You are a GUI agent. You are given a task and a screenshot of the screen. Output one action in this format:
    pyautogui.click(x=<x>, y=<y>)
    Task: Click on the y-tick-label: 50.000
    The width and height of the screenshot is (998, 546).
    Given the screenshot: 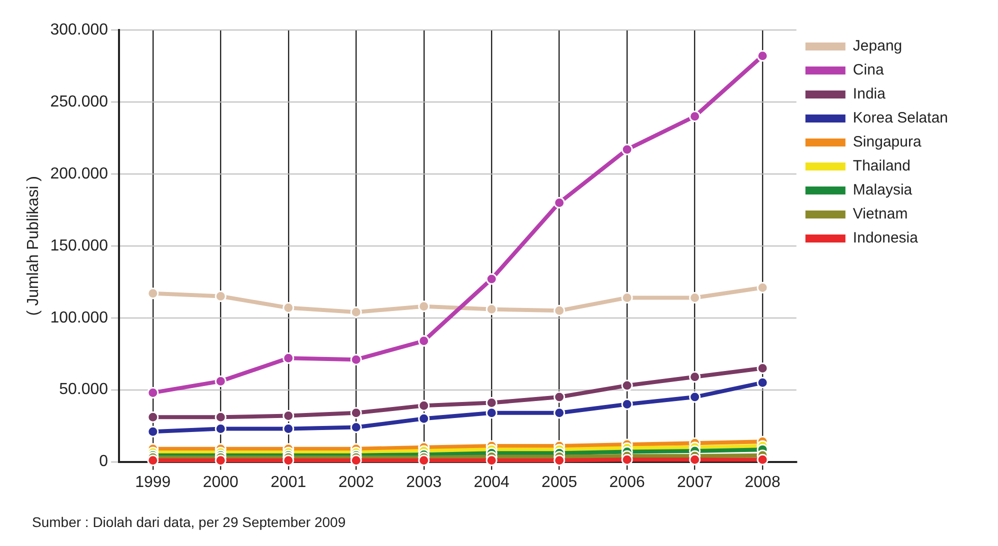 What is the action you would take?
    pyautogui.click(x=83, y=389)
    